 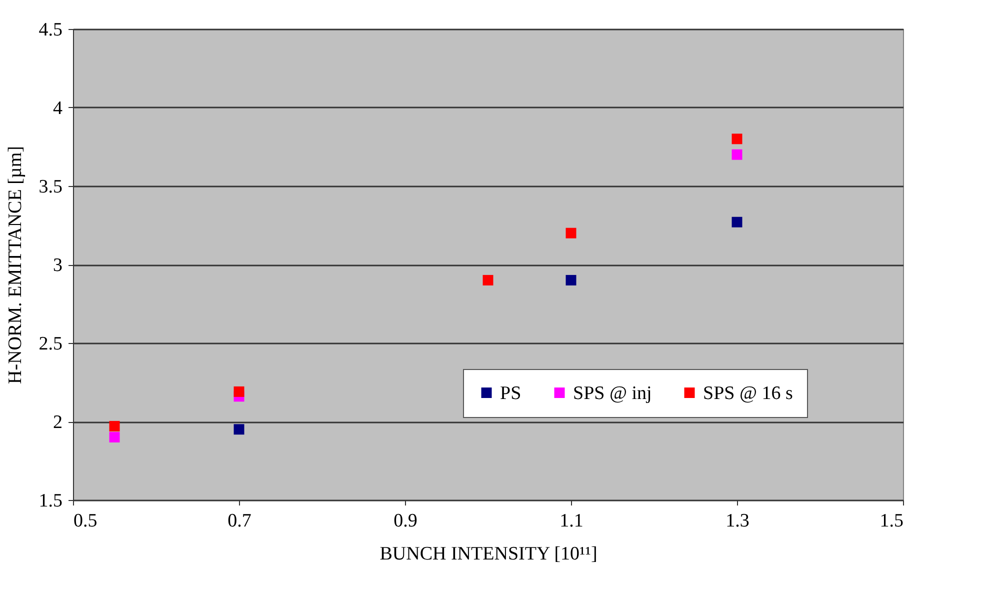 What do you see at coordinates (240, 521) in the screenshot?
I see `x-tick-label: 0.7` at bounding box center [240, 521].